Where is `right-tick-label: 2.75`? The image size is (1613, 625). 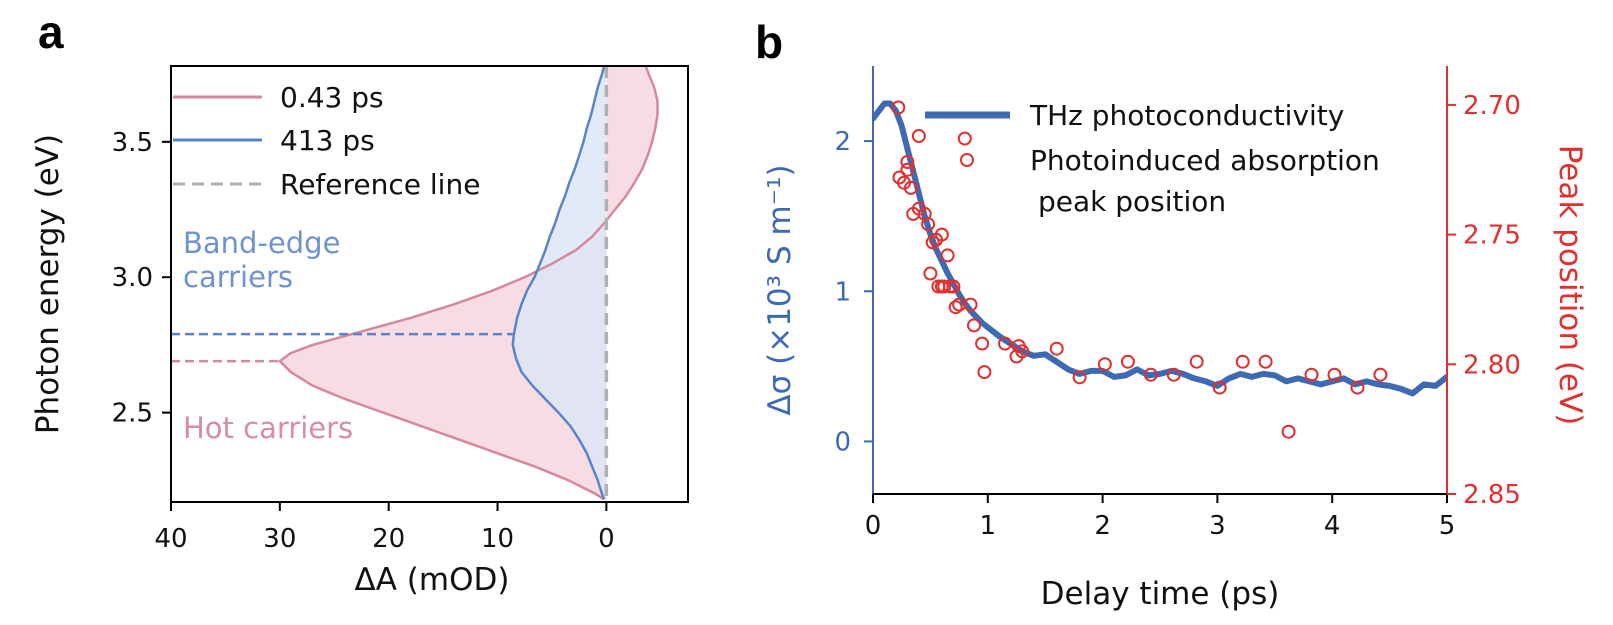
right-tick-label: 2.75 is located at coordinates (1492, 236).